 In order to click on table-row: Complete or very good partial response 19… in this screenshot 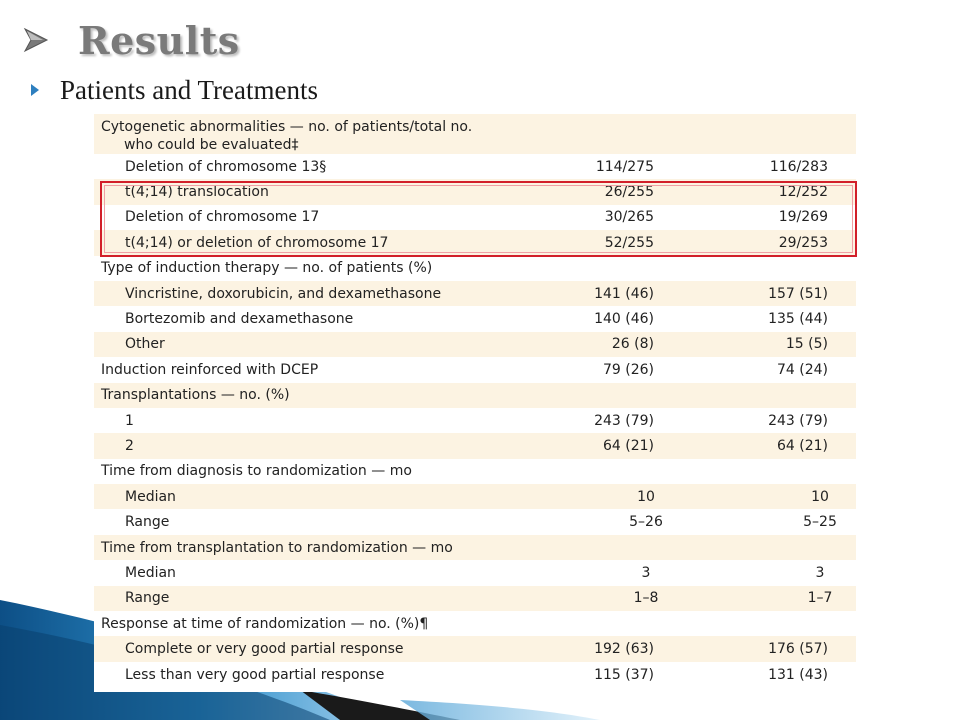, I will do `click(475, 649)`.